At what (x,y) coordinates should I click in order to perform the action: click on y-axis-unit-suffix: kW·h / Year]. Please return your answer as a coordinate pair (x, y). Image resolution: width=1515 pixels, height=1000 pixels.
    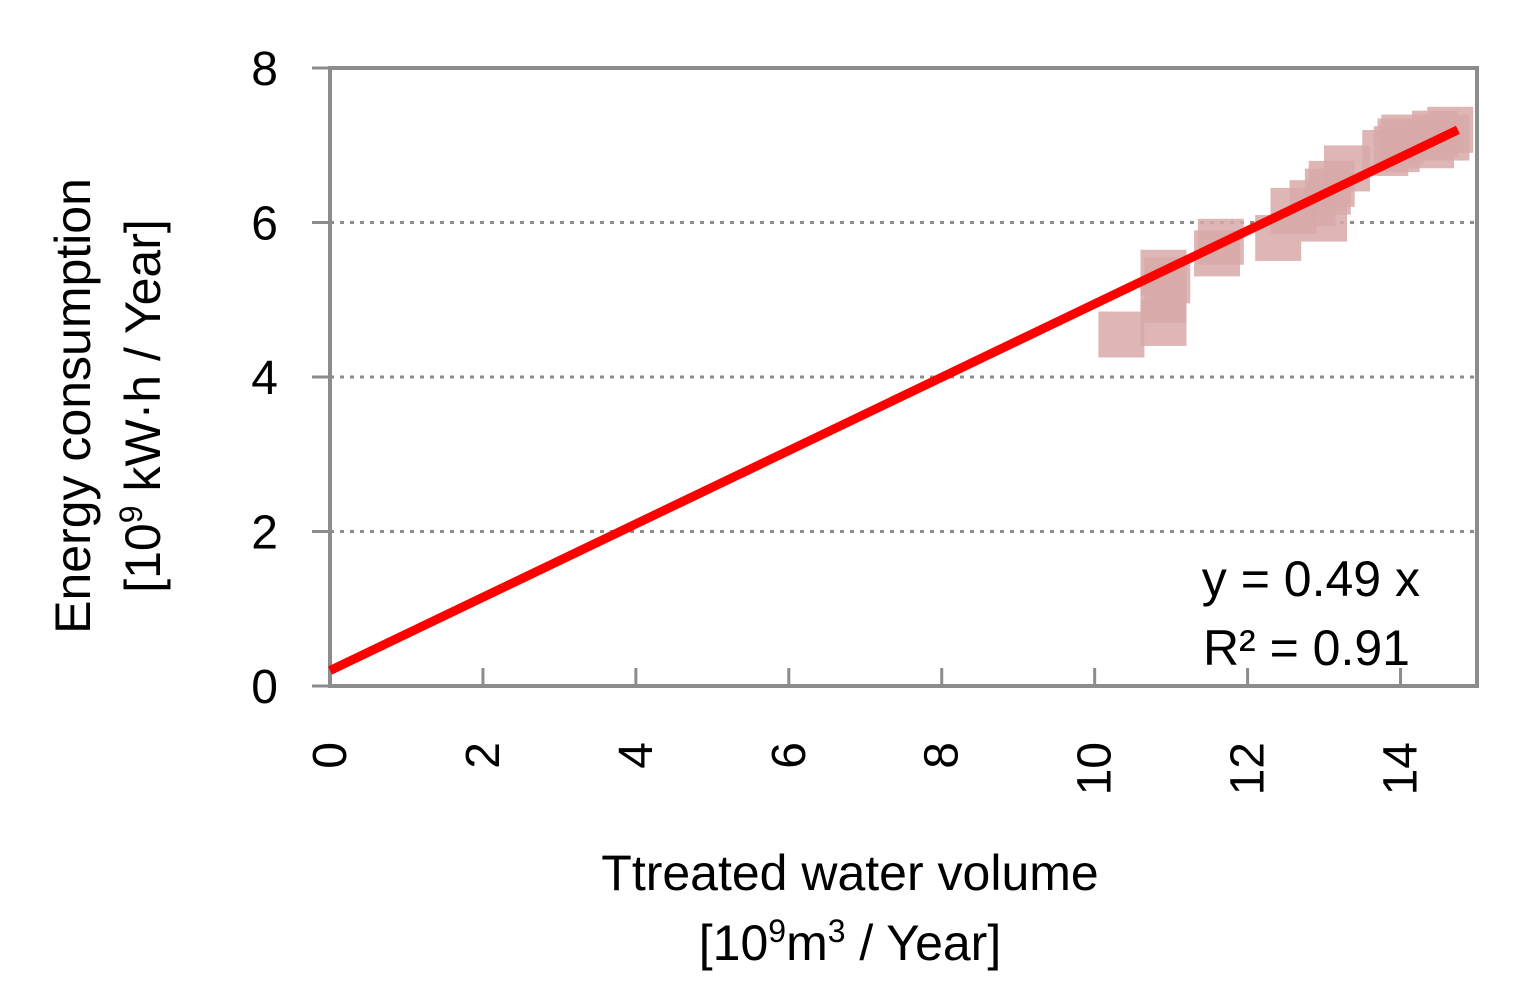
    Looking at the image, I should click on (143, 362).